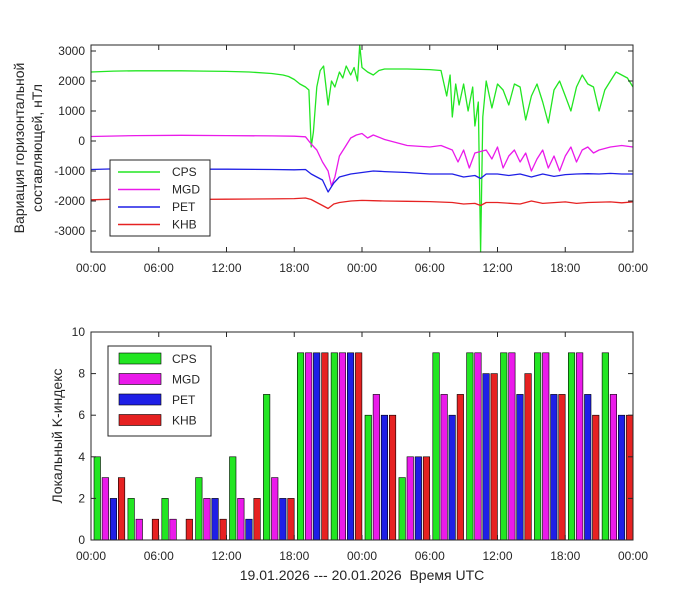 This screenshot has height=606, width=700. Describe the element at coordinates (81, 141) in the screenshot. I see `top-y-tick-label: 0` at that location.